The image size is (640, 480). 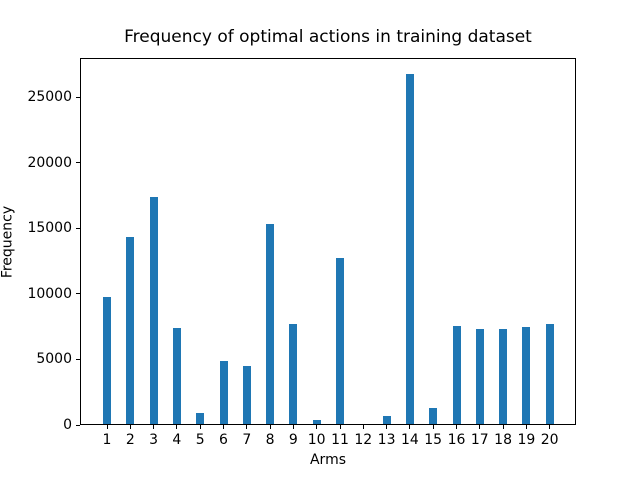 What do you see at coordinates (154, 440) in the screenshot?
I see `x-tick-label: 3` at bounding box center [154, 440].